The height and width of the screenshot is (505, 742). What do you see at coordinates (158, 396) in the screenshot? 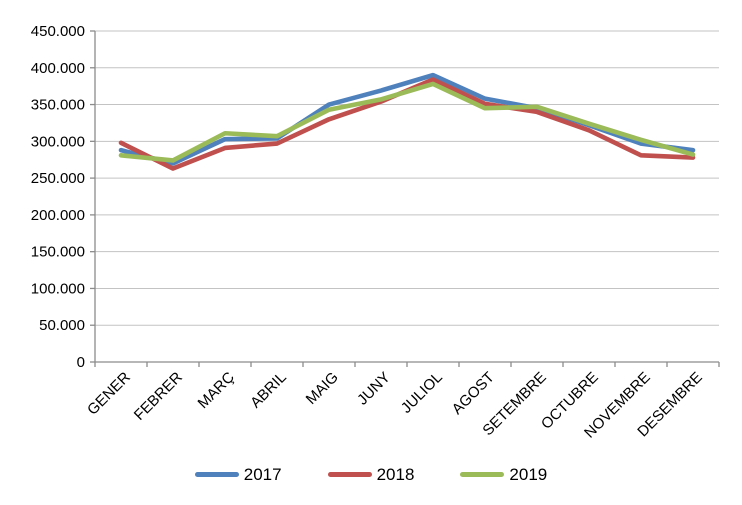
I see `x-axis-tick-label: FEBRER` at bounding box center [158, 396].